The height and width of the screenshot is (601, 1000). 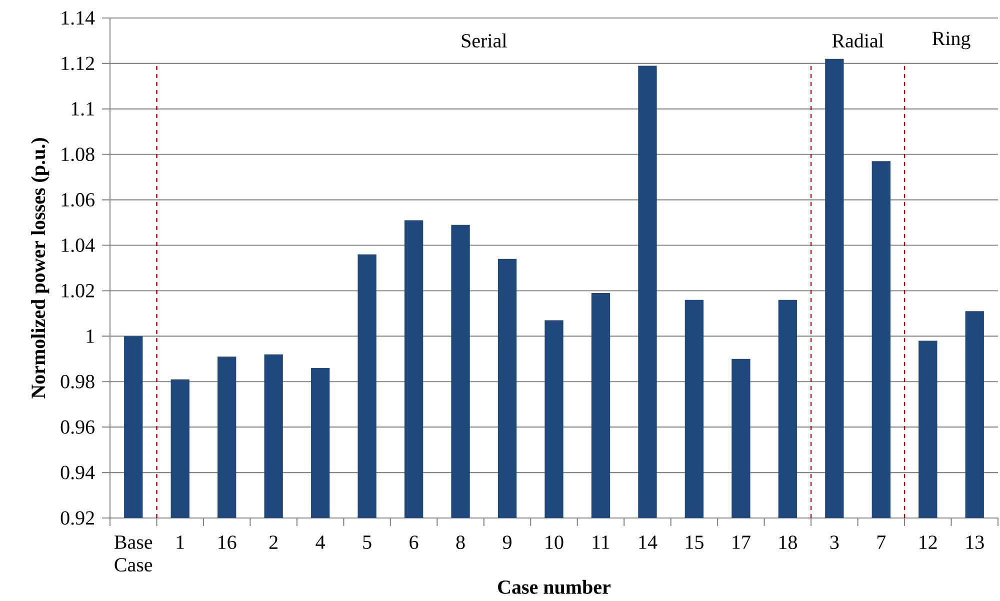 I want to click on x-tick-label: 9, so click(x=507, y=543).